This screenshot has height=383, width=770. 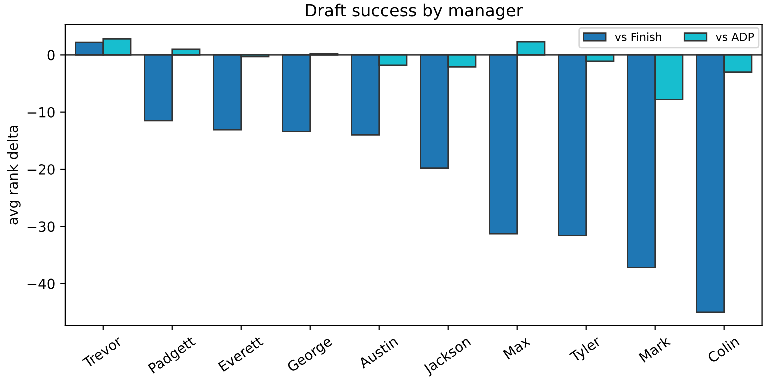 What do you see at coordinates (41, 169) in the screenshot?
I see `y-tick-label: −20` at bounding box center [41, 169].